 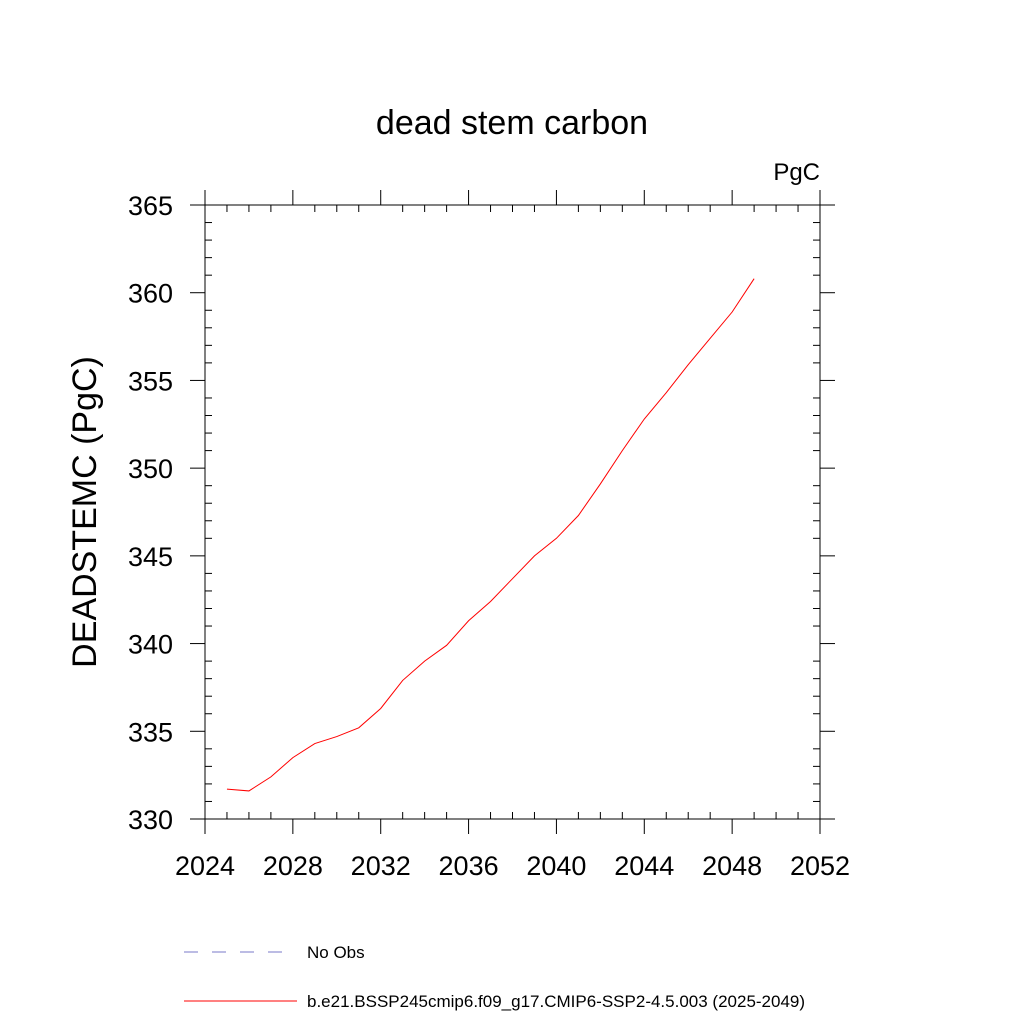 What do you see at coordinates (150, 294) in the screenshot?
I see `y-tick-label: 360` at bounding box center [150, 294].